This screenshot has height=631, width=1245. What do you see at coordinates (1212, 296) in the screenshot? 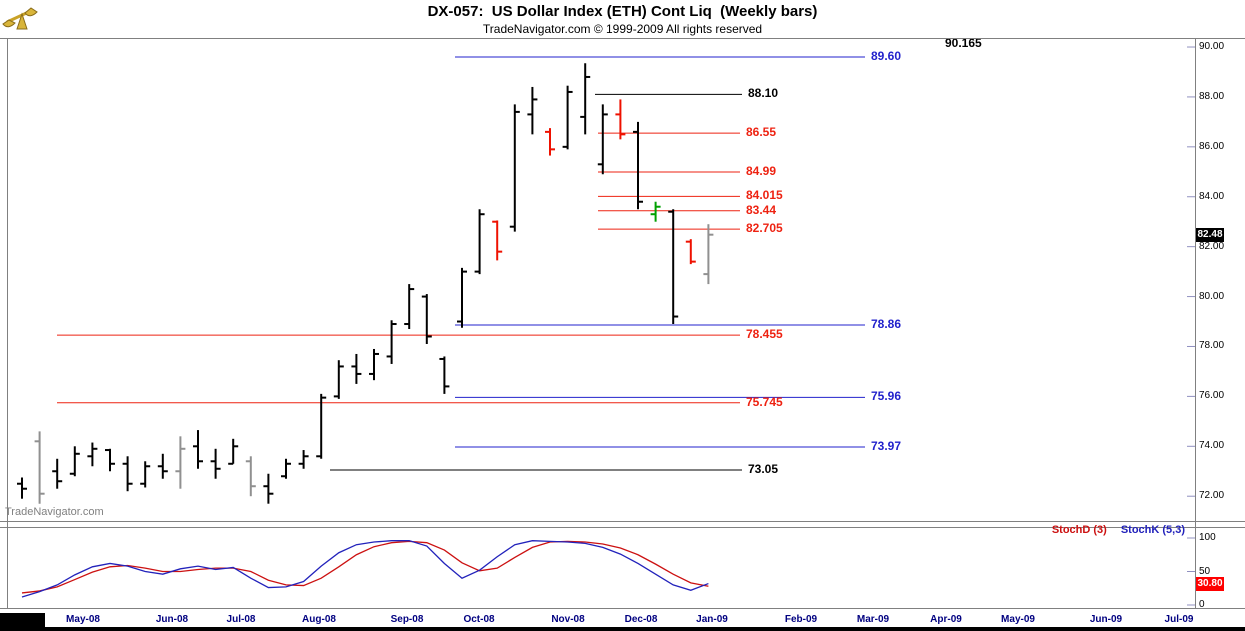
I see `price-axis-label: 80.00` at bounding box center [1212, 296].